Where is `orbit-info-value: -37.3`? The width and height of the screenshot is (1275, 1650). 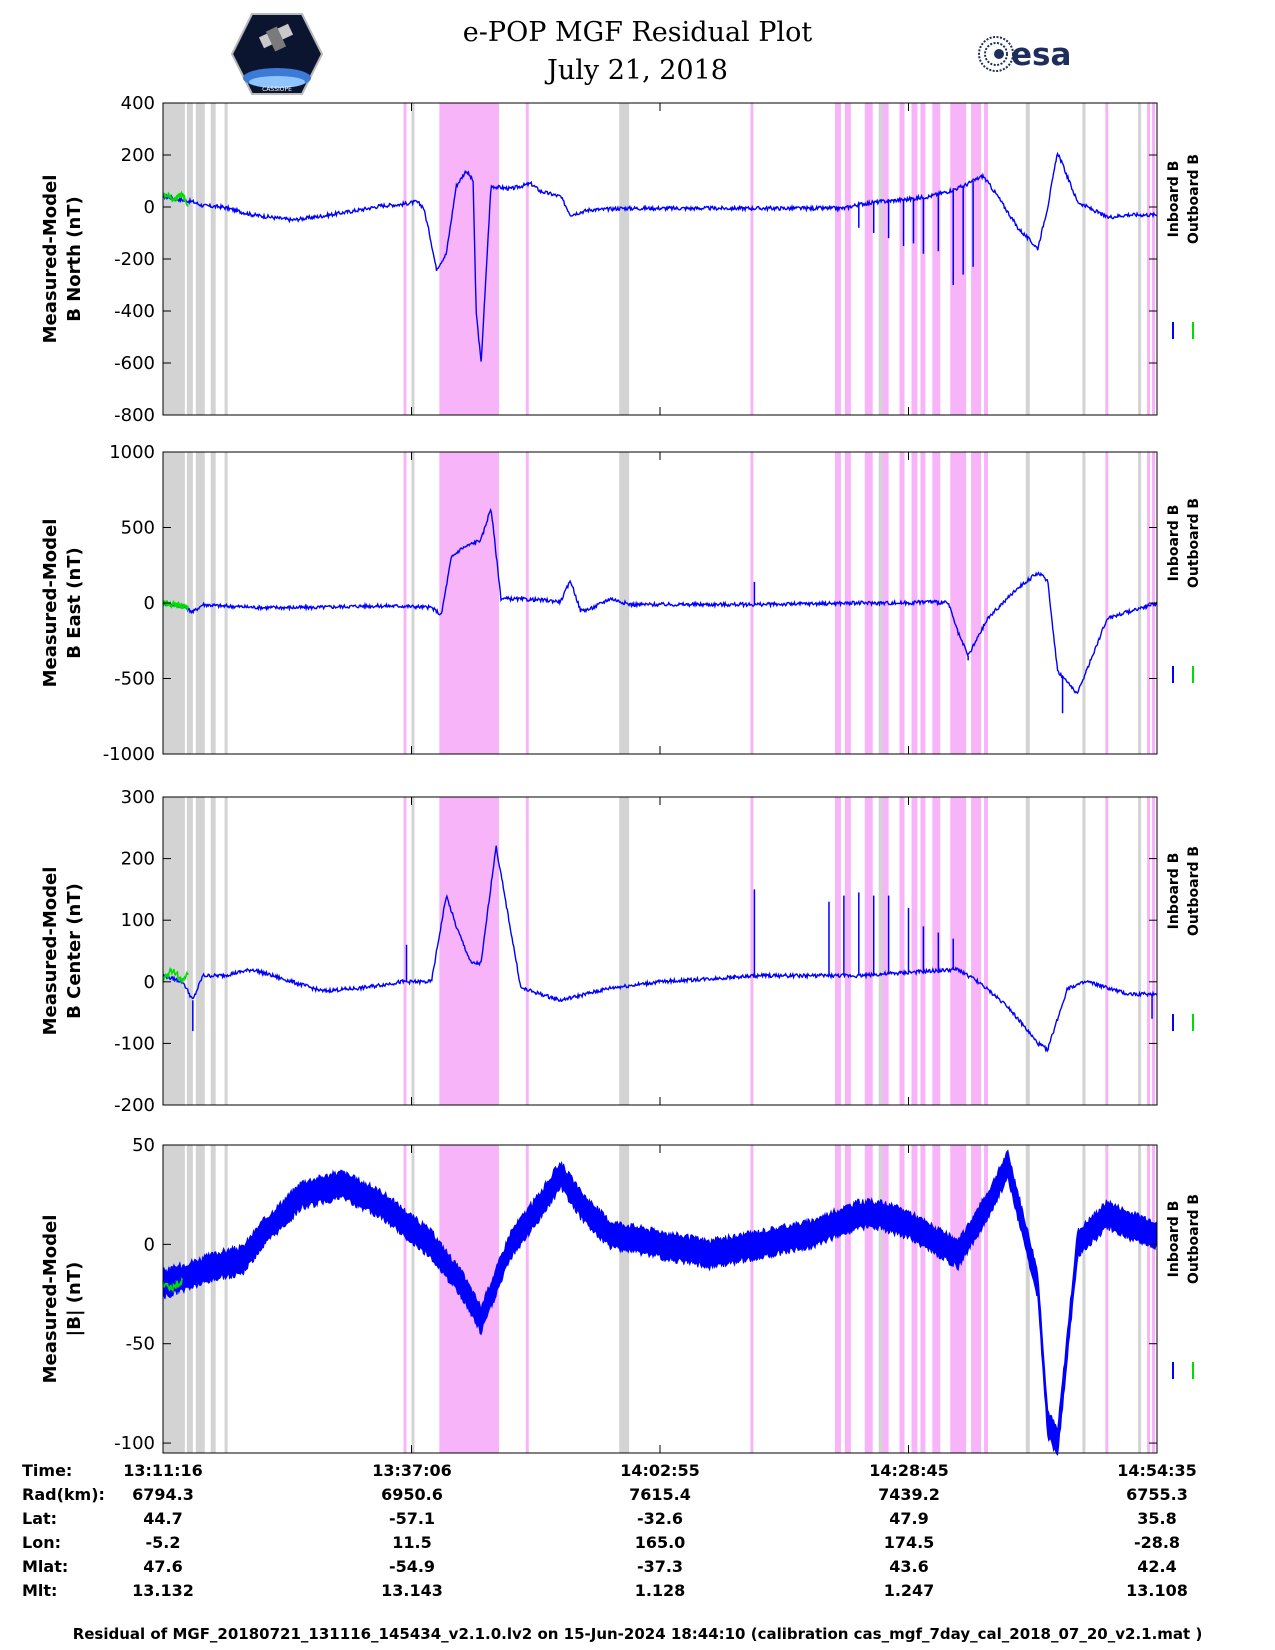 orbit-info-value: -37.3 is located at coordinates (660, 1566).